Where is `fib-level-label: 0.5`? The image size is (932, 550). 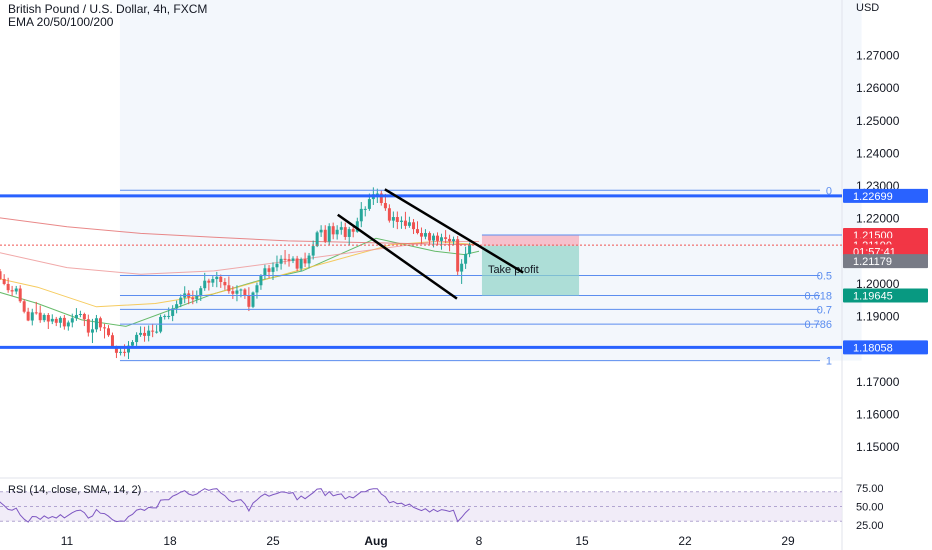 fib-level-label: 0.5 is located at coordinates (824, 276).